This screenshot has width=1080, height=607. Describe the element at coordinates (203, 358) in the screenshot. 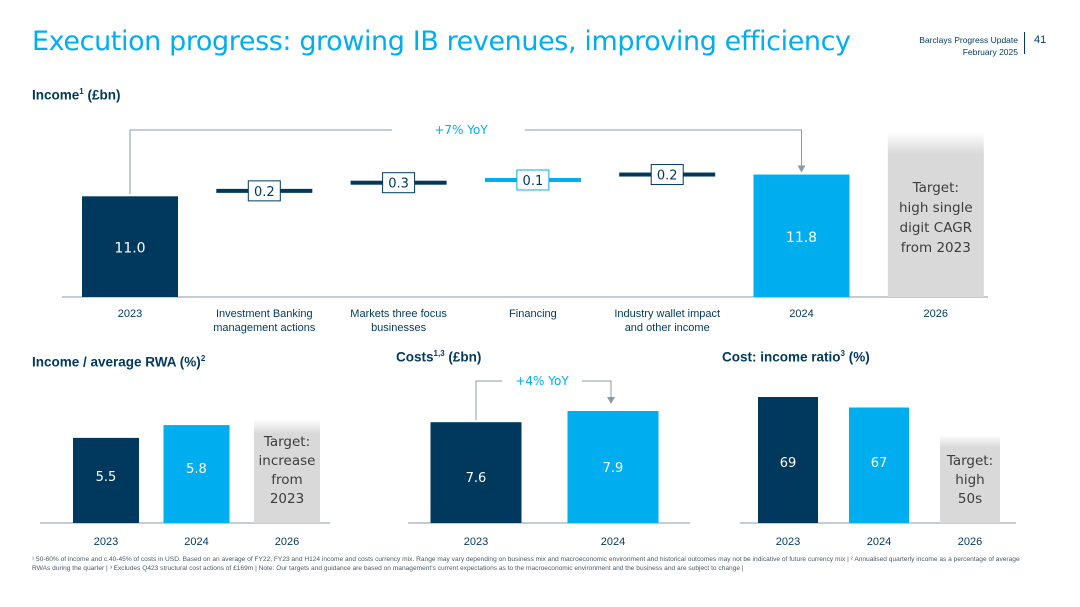

I see `rwa-title-sup: 2` at that location.